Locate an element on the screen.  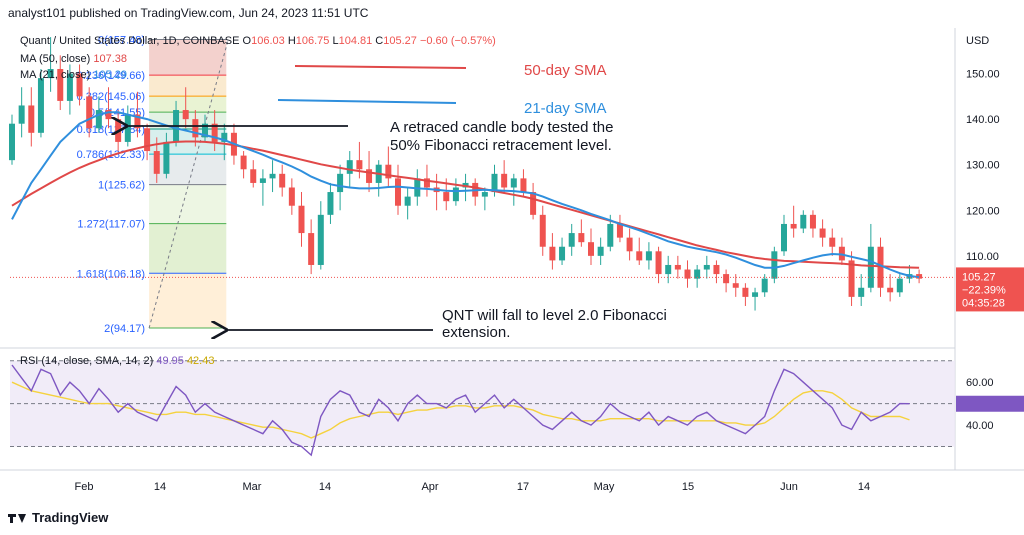
sma21-callout-line is located at coordinates (367, 101).